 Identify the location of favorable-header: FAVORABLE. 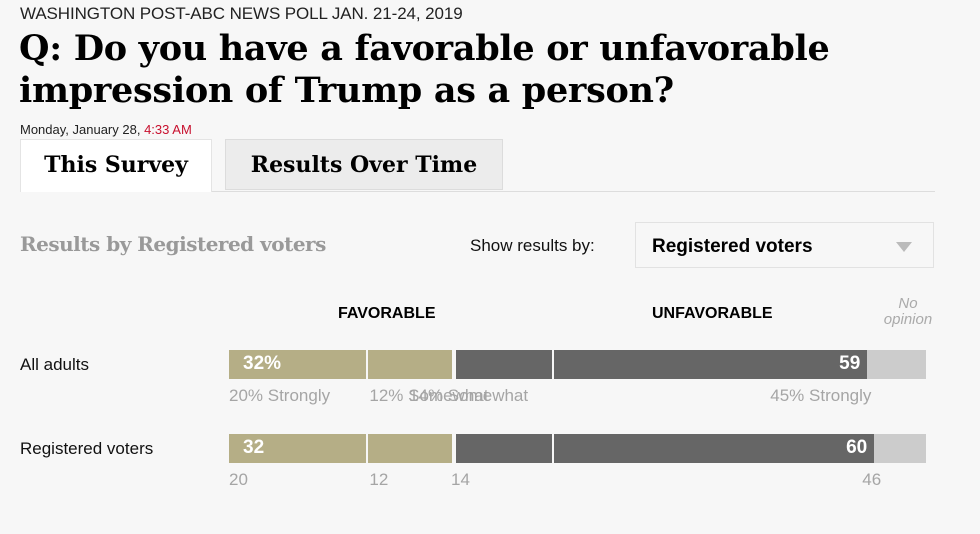
(387, 313).